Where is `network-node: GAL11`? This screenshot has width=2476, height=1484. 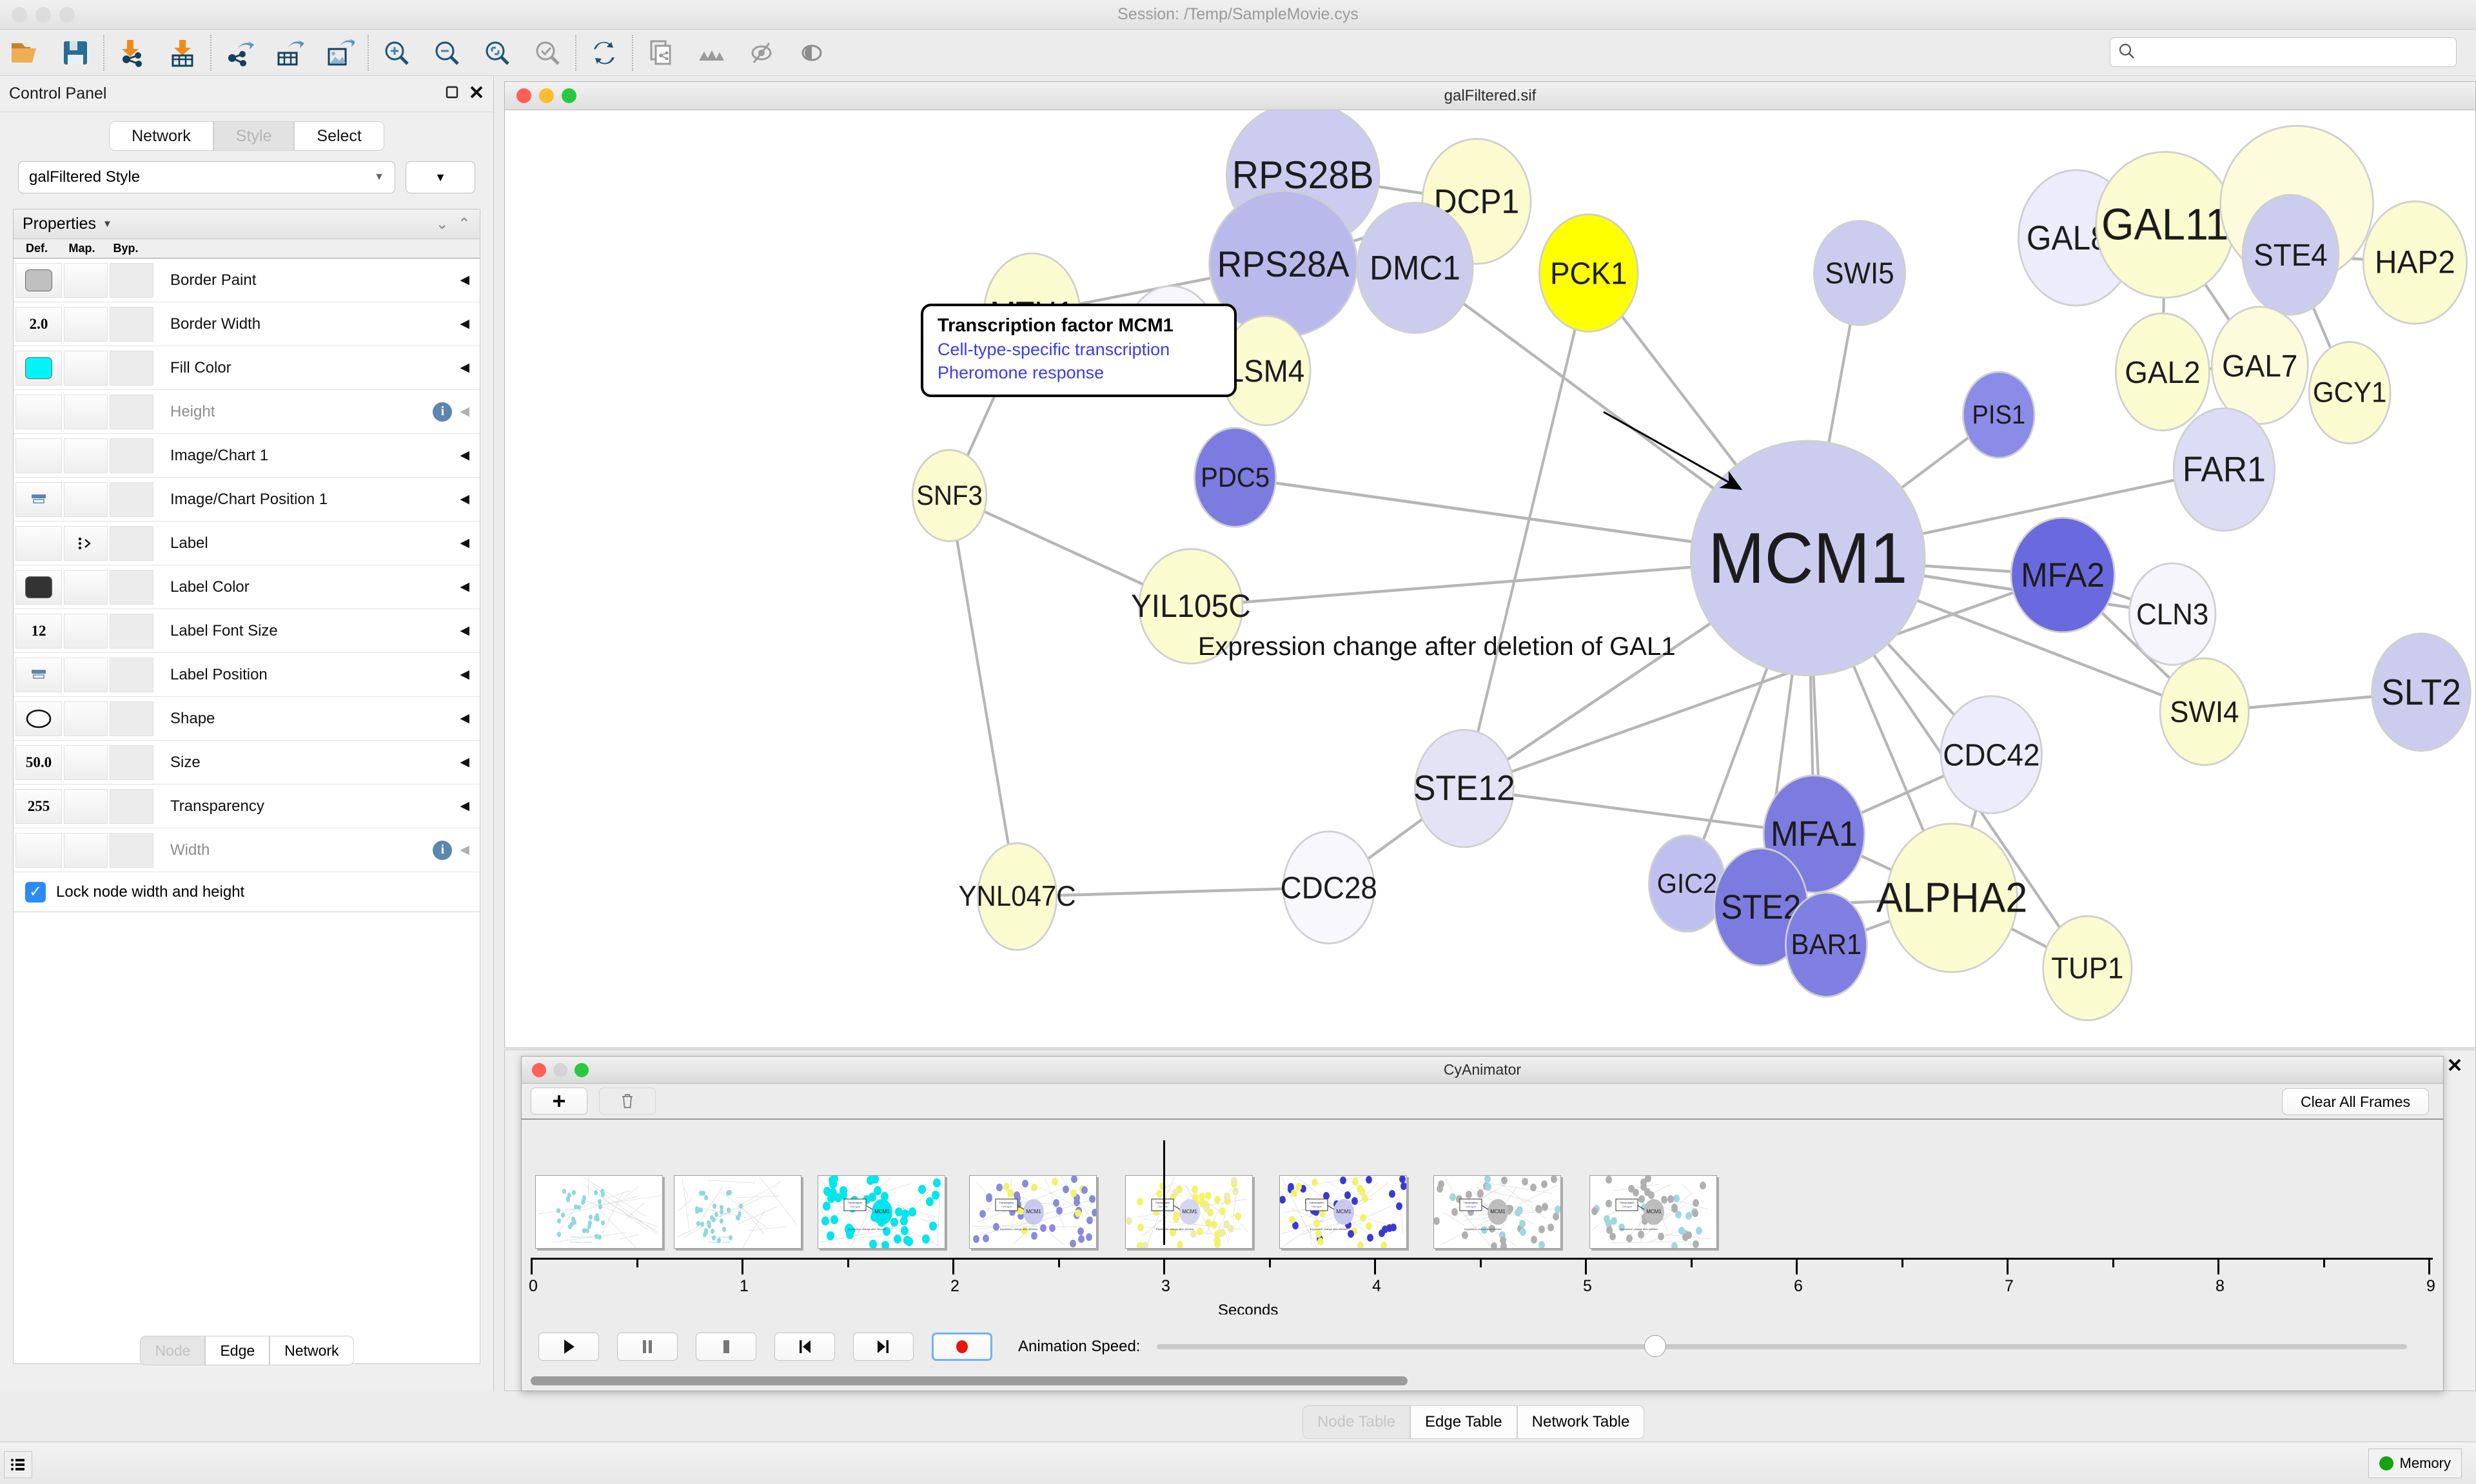 network-node: GAL11 is located at coordinates (2165, 225).